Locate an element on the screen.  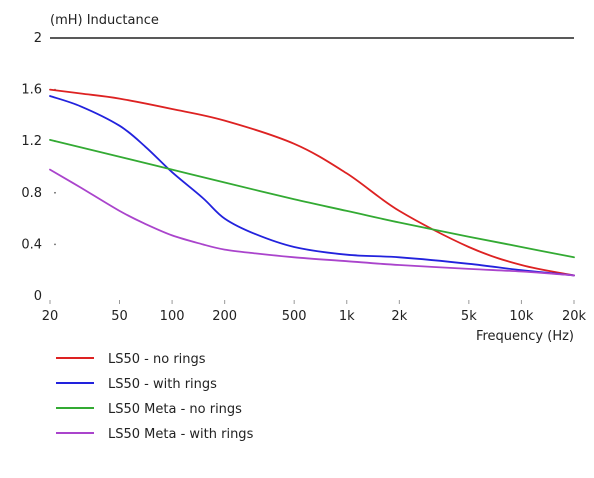
x-tick-label: 200 is located at coordinates (224, 316).